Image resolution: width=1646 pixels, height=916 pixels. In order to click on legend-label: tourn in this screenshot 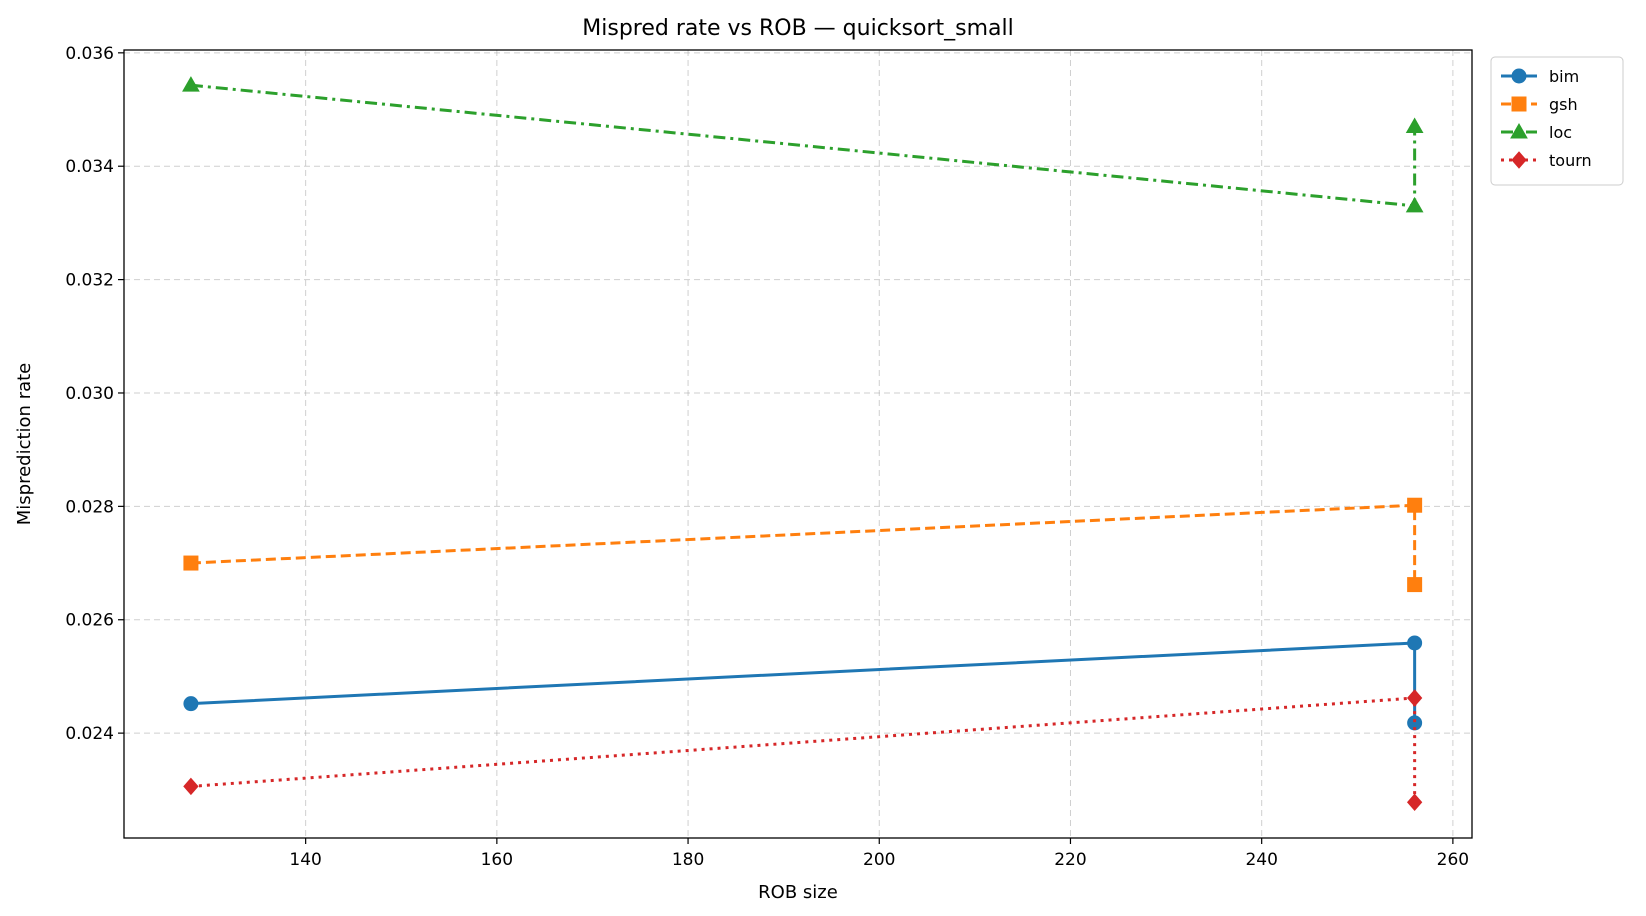, I will do `click(1570, 160)`.